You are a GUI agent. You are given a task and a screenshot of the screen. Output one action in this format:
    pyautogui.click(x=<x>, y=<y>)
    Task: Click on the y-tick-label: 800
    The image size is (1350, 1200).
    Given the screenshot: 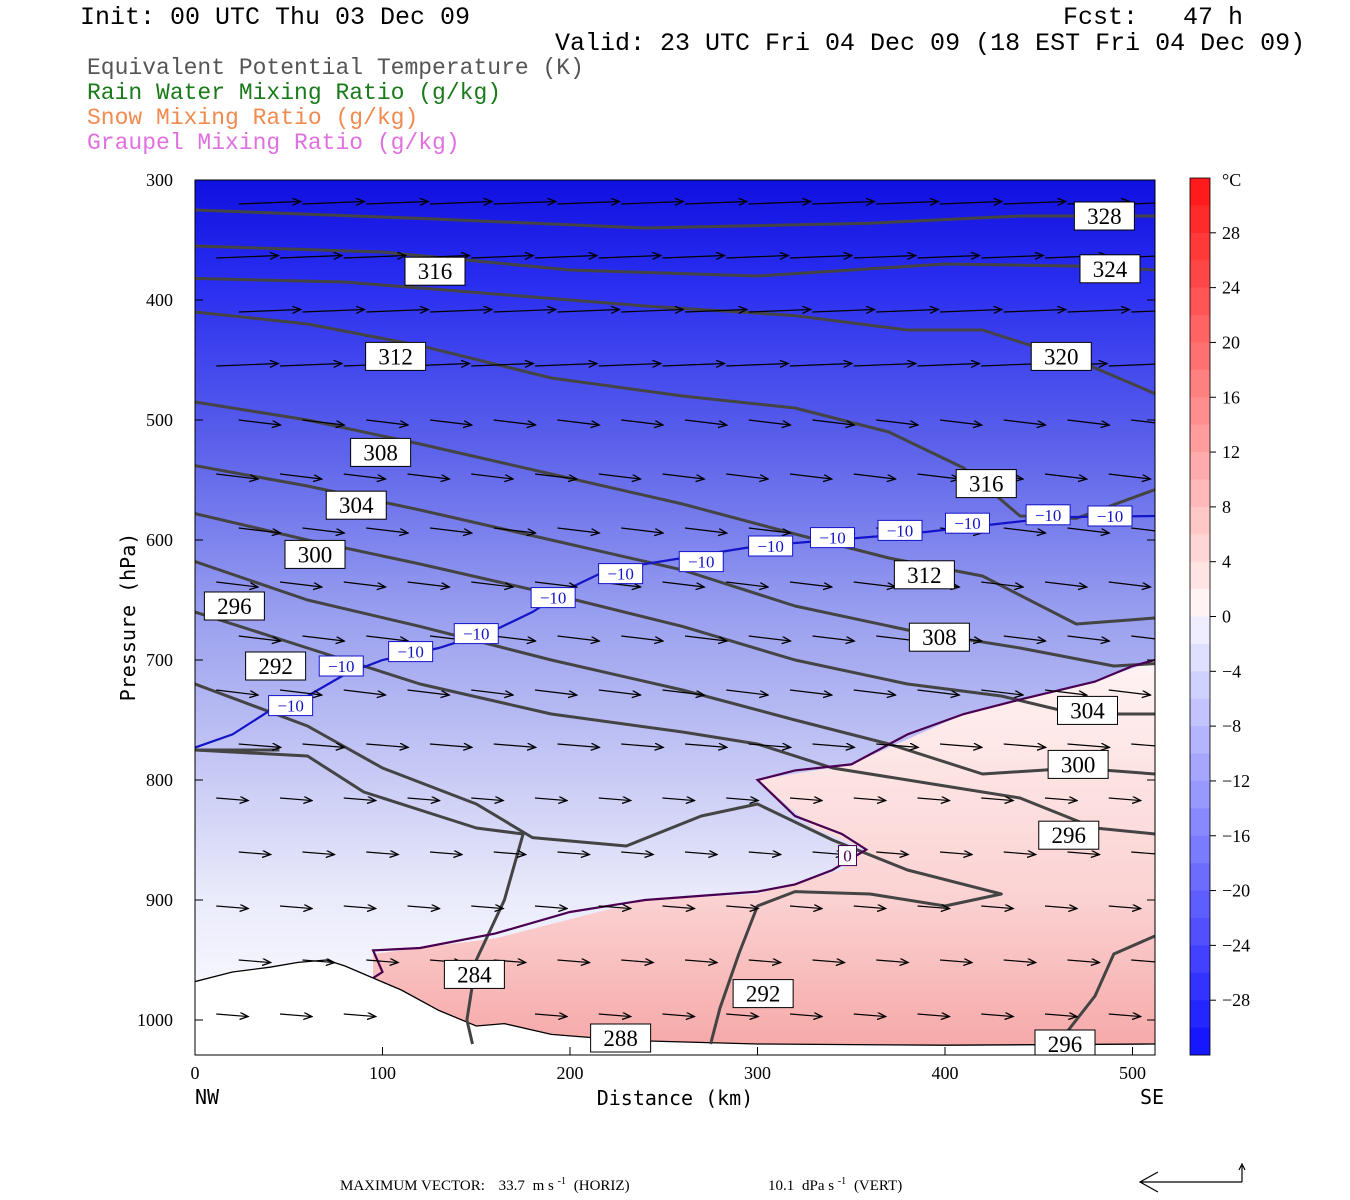 What is the action you would take?
    pyautogui.click(x=159, y=780)
    